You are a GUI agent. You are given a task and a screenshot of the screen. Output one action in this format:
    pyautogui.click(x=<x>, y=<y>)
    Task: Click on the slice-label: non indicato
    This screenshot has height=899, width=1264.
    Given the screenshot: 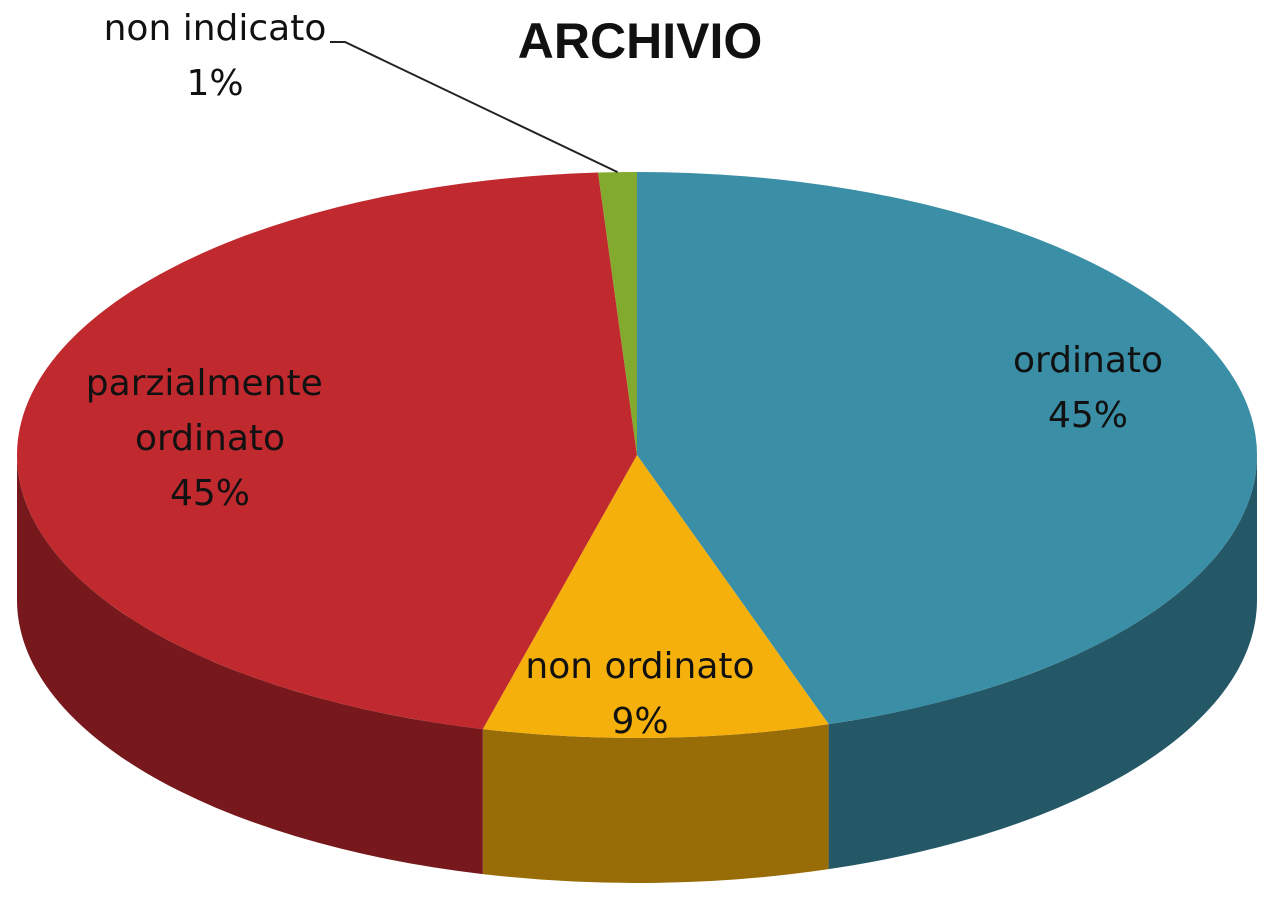 What is the action you would take?
    pyautogui.click(x=215, y=28)
    